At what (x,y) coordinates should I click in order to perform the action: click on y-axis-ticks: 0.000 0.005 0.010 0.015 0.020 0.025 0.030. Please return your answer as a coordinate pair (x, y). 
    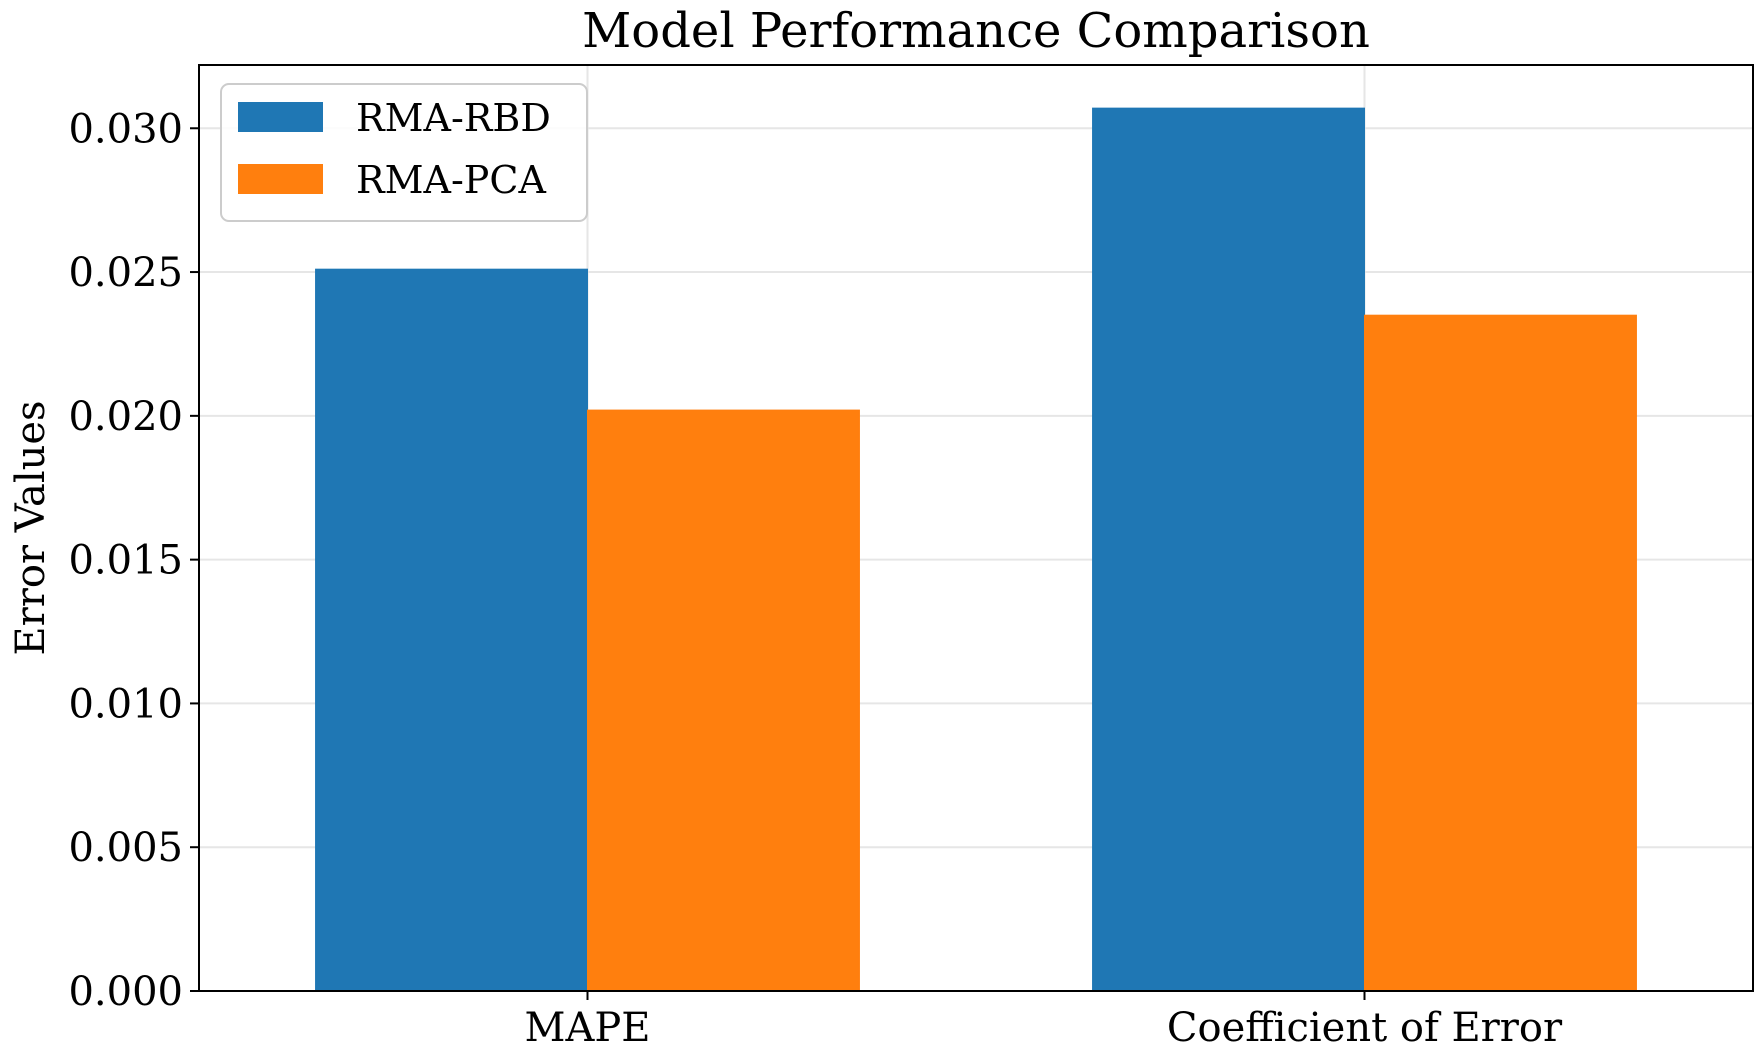
    Looking at the image, I should click on (133, 560).